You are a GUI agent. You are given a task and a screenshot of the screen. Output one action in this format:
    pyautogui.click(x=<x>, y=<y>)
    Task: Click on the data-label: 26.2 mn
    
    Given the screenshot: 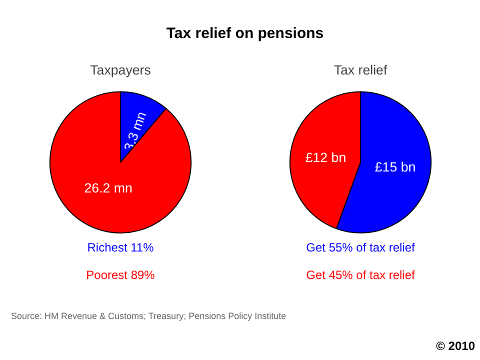 What is the action you would take?
    pyautogui.click(x=108, y=188)
    